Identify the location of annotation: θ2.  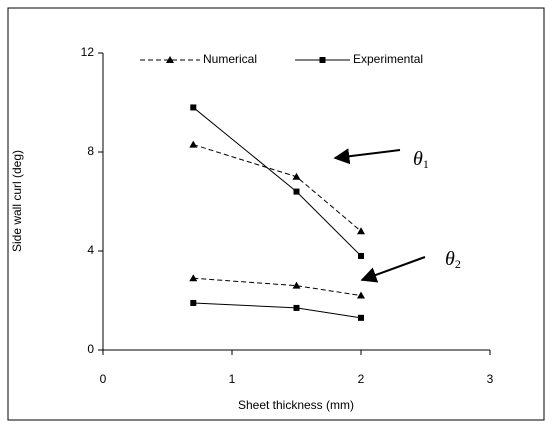
(453, 259).